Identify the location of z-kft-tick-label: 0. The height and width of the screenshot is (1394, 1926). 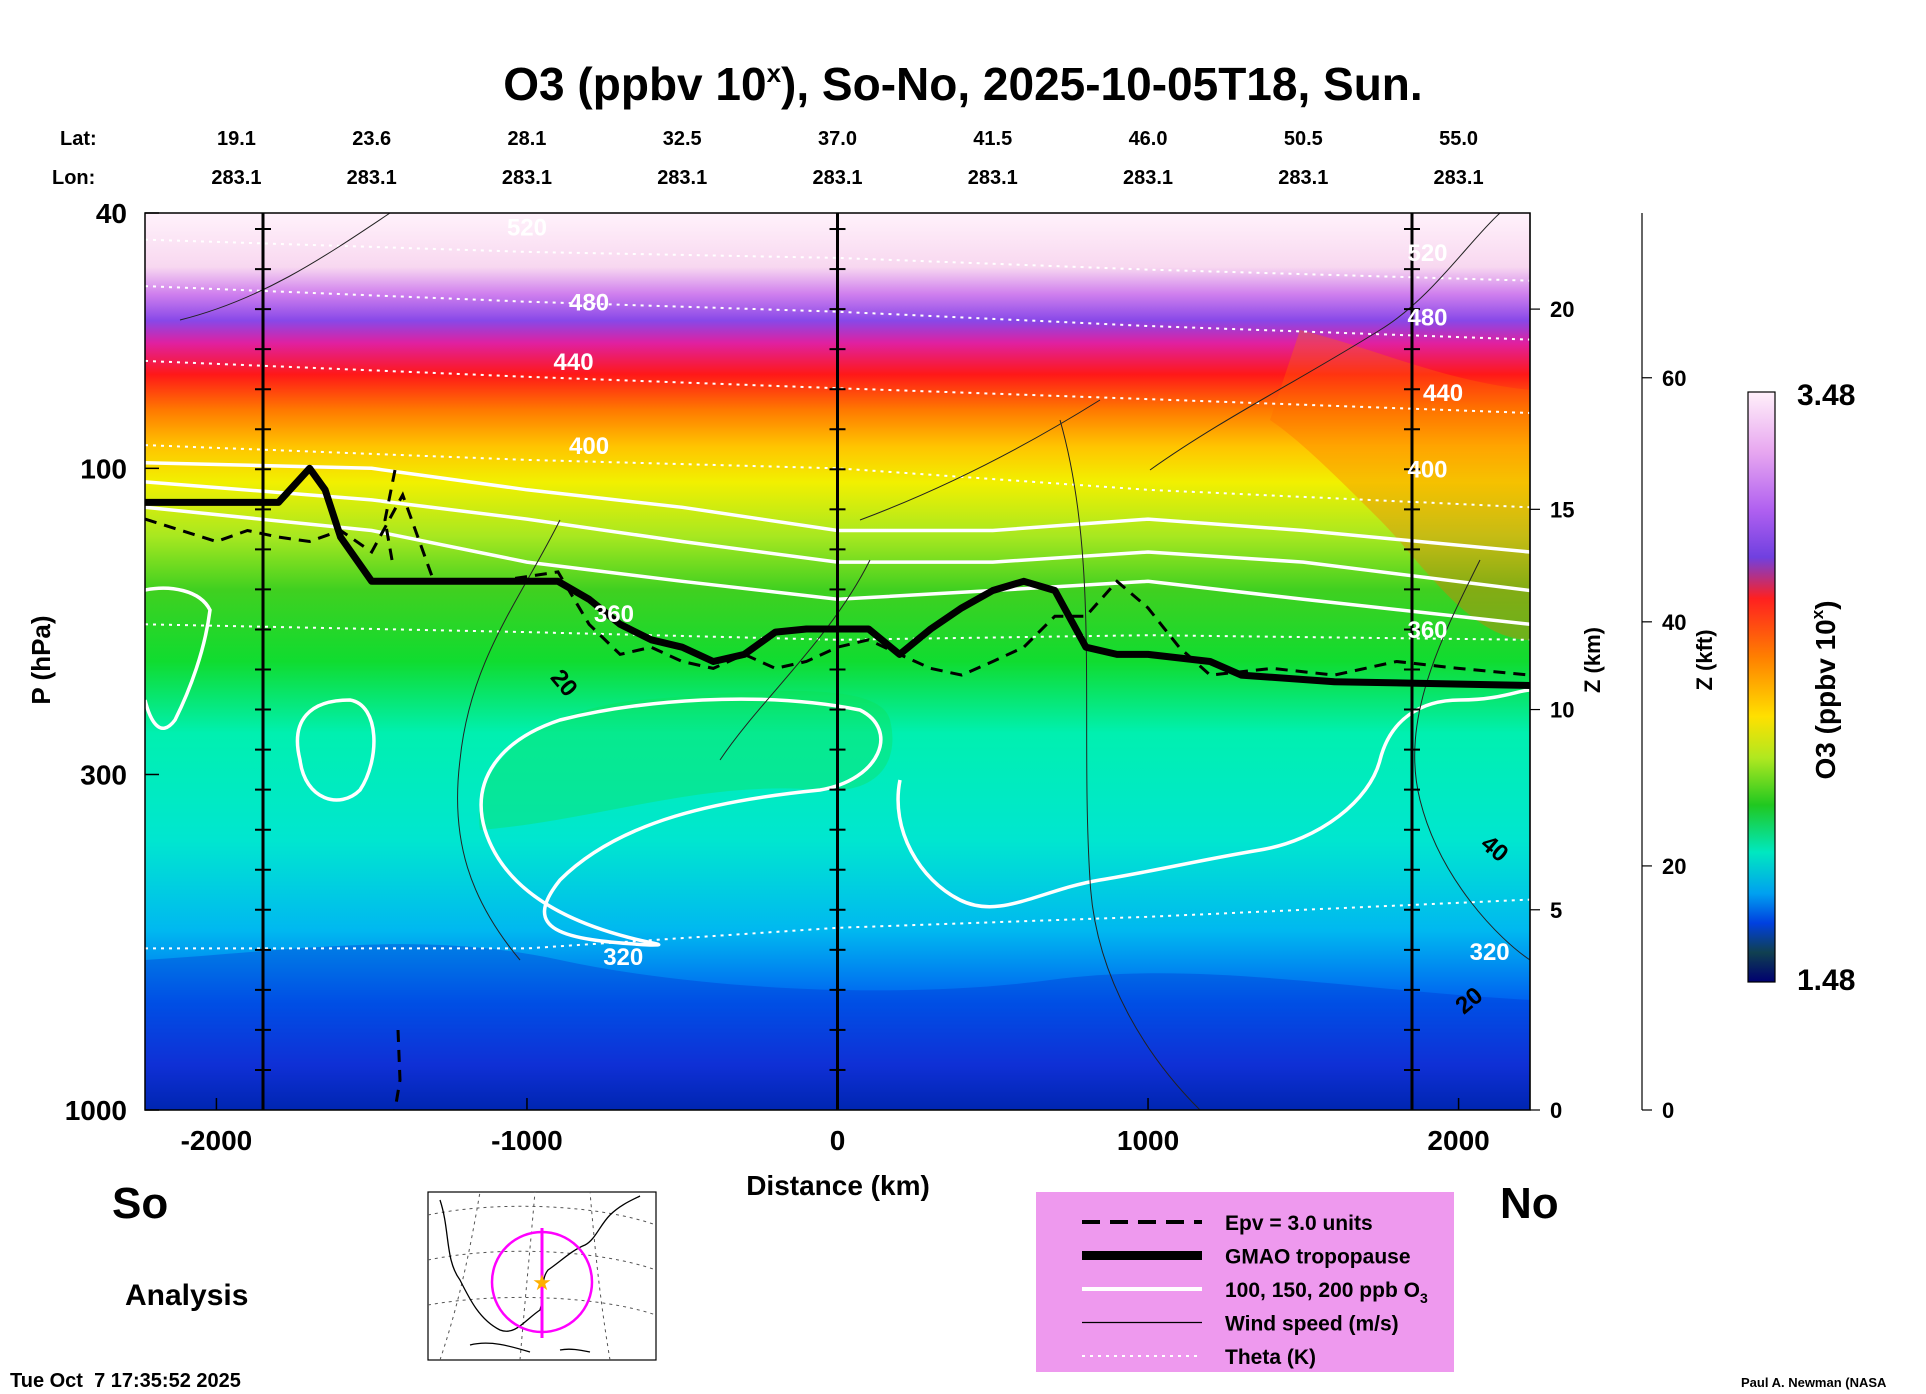
(1668, 1110).